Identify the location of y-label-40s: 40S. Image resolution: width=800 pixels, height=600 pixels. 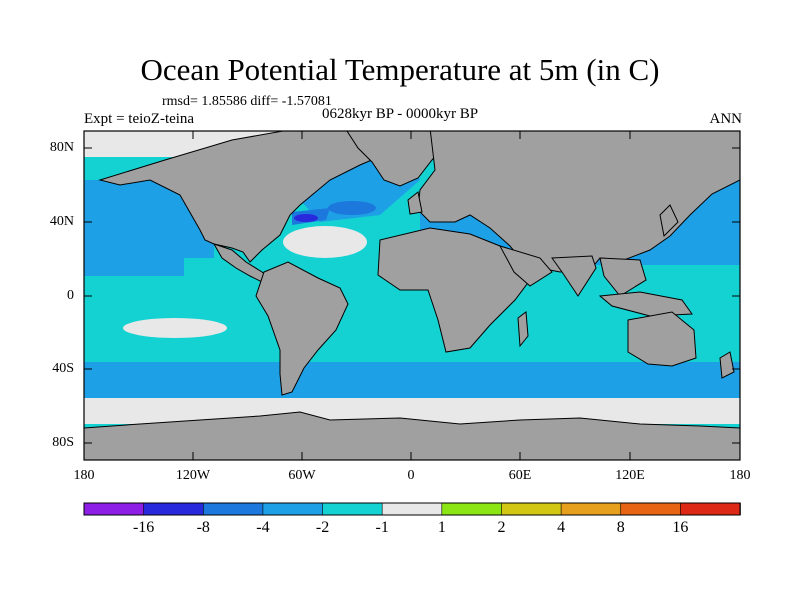
(63, 368).